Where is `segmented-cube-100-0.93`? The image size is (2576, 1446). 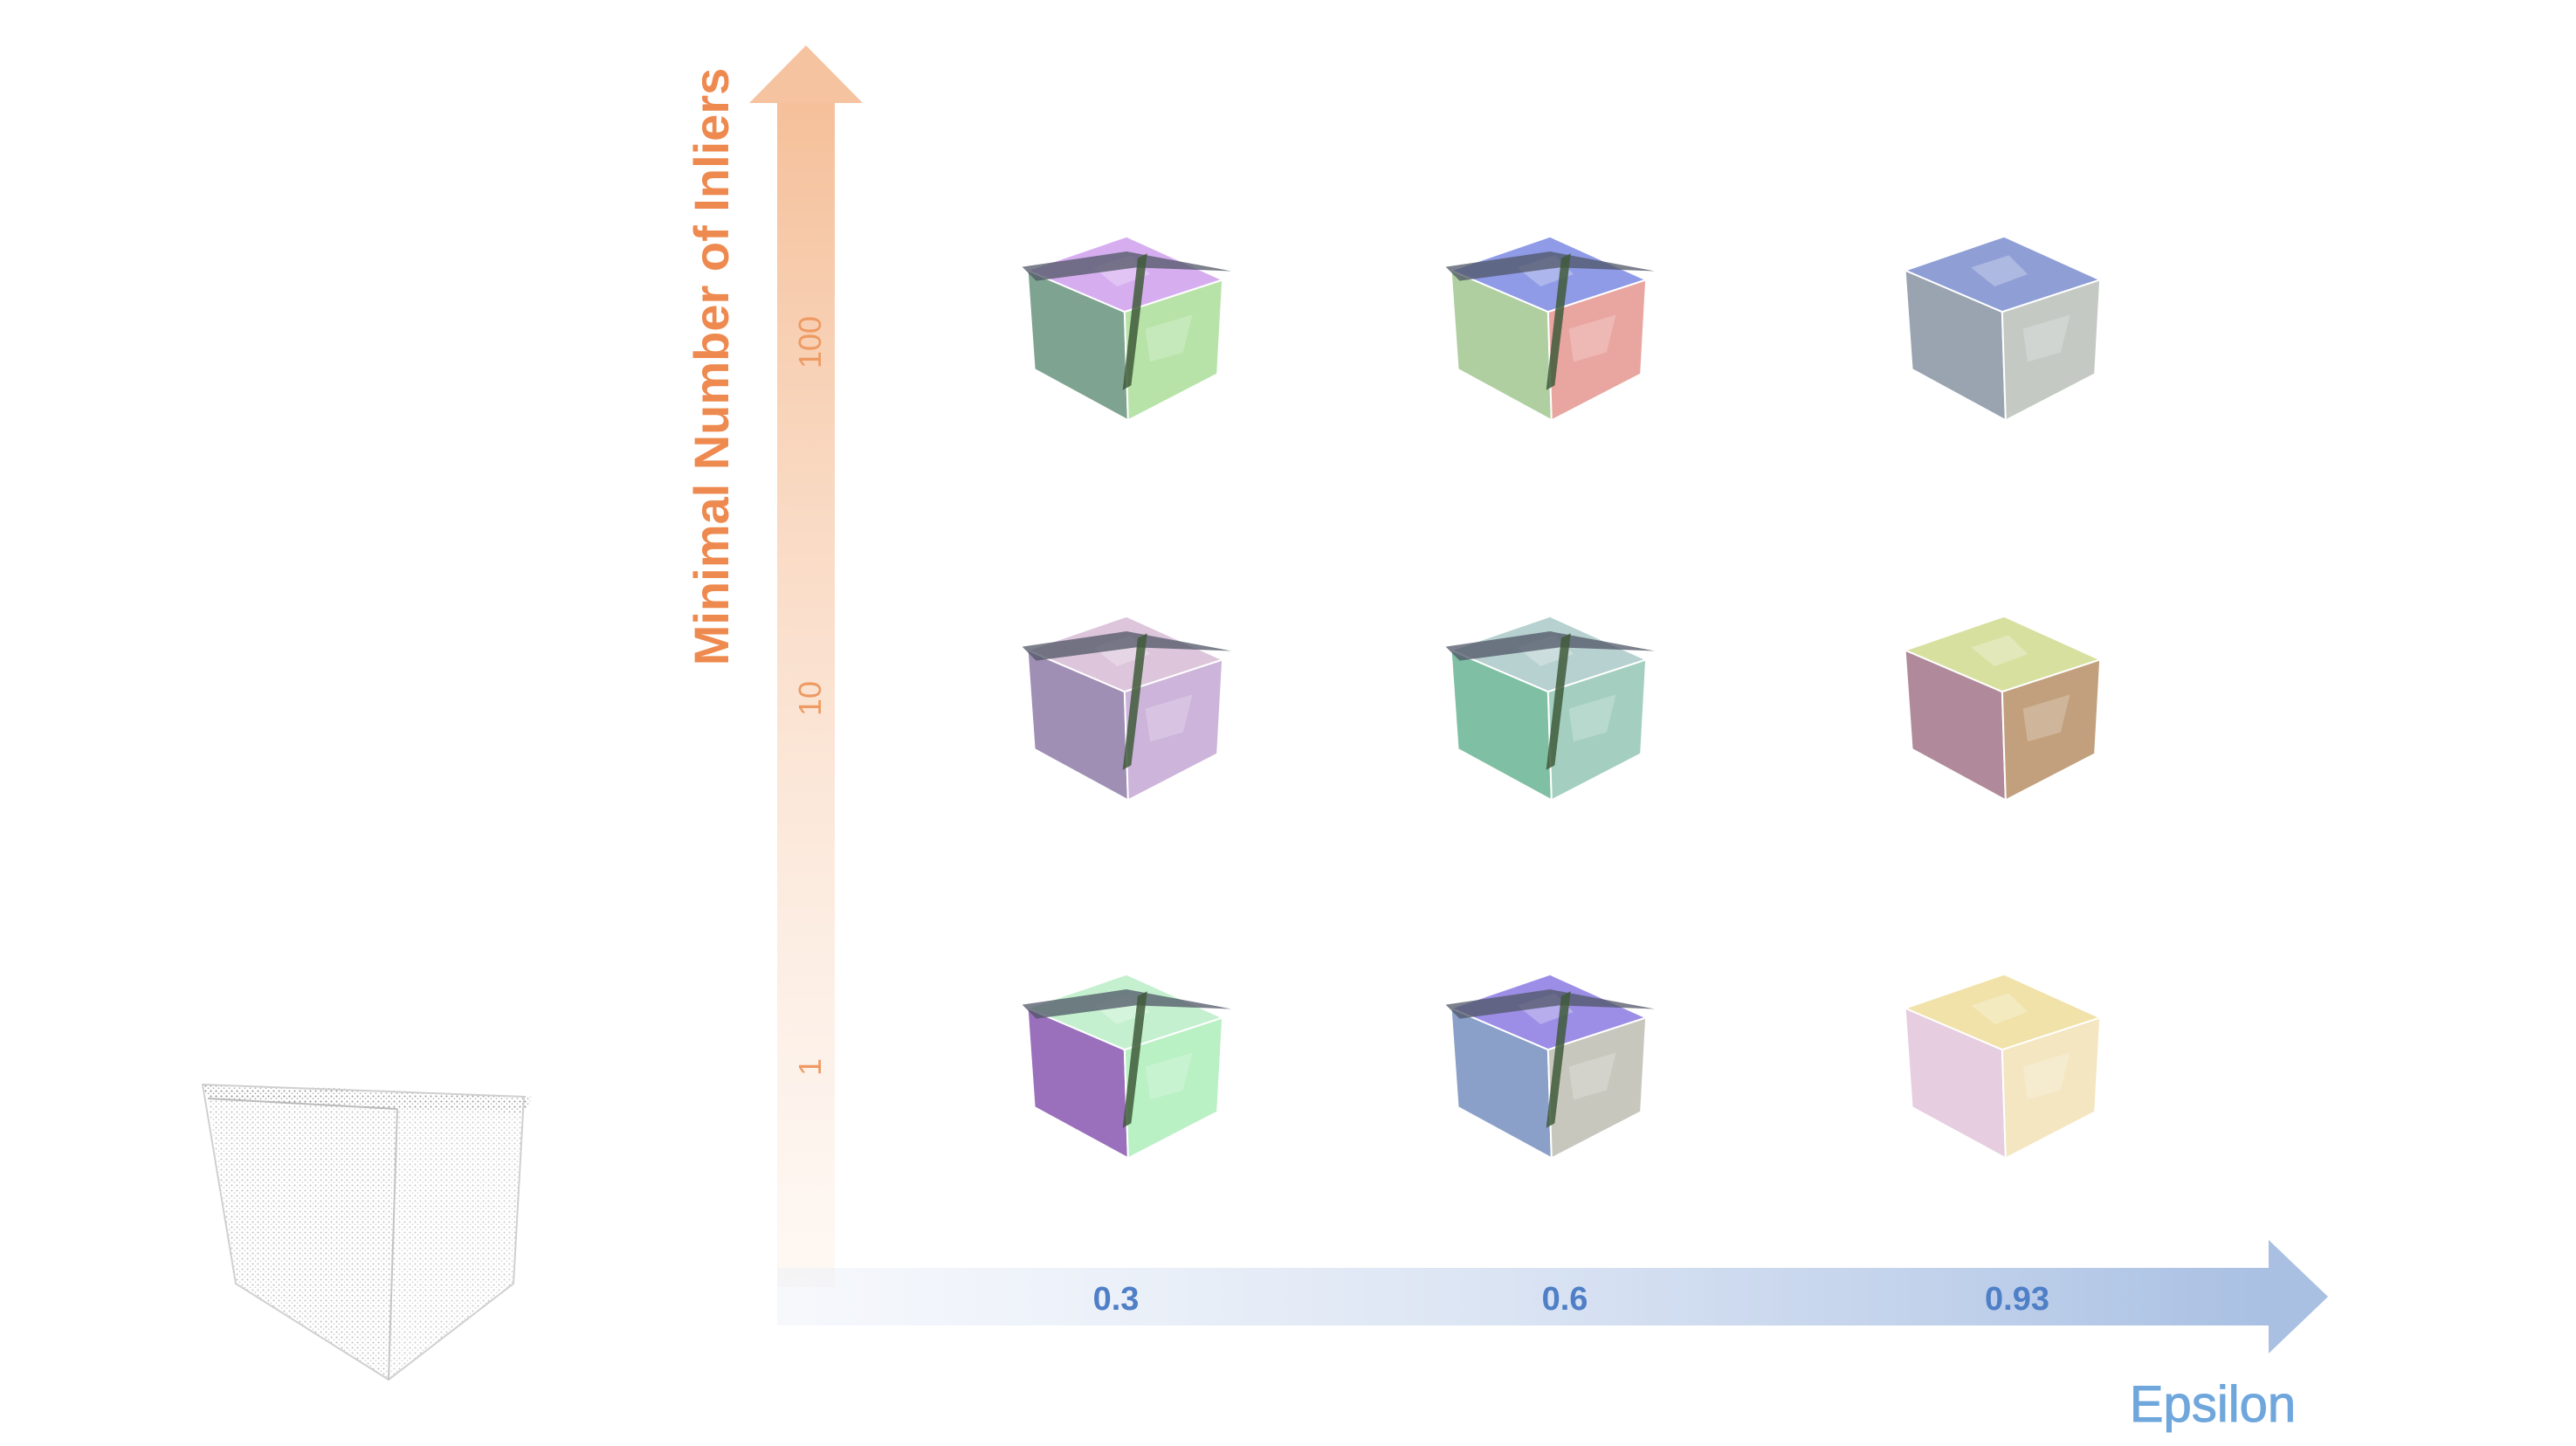
segmented-cube-100-0.93 is located at coordinates (2002, 329).